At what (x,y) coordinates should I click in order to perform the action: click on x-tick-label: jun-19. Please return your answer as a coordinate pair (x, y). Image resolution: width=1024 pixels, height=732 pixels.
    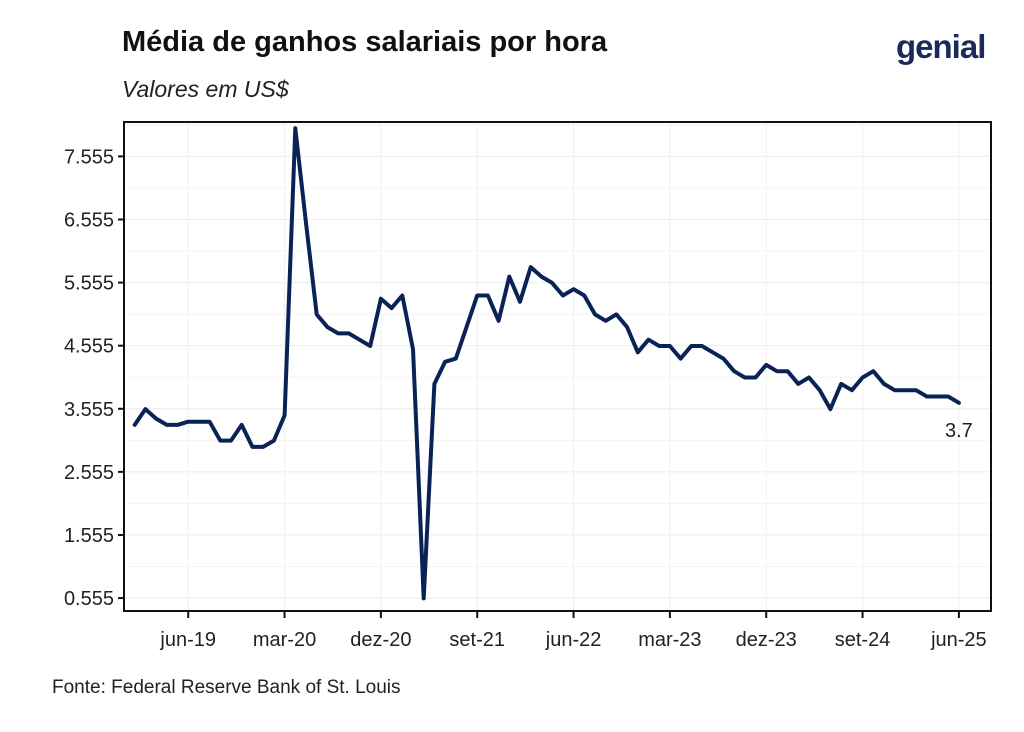
    Looking at the image, I should click on (187, 640).